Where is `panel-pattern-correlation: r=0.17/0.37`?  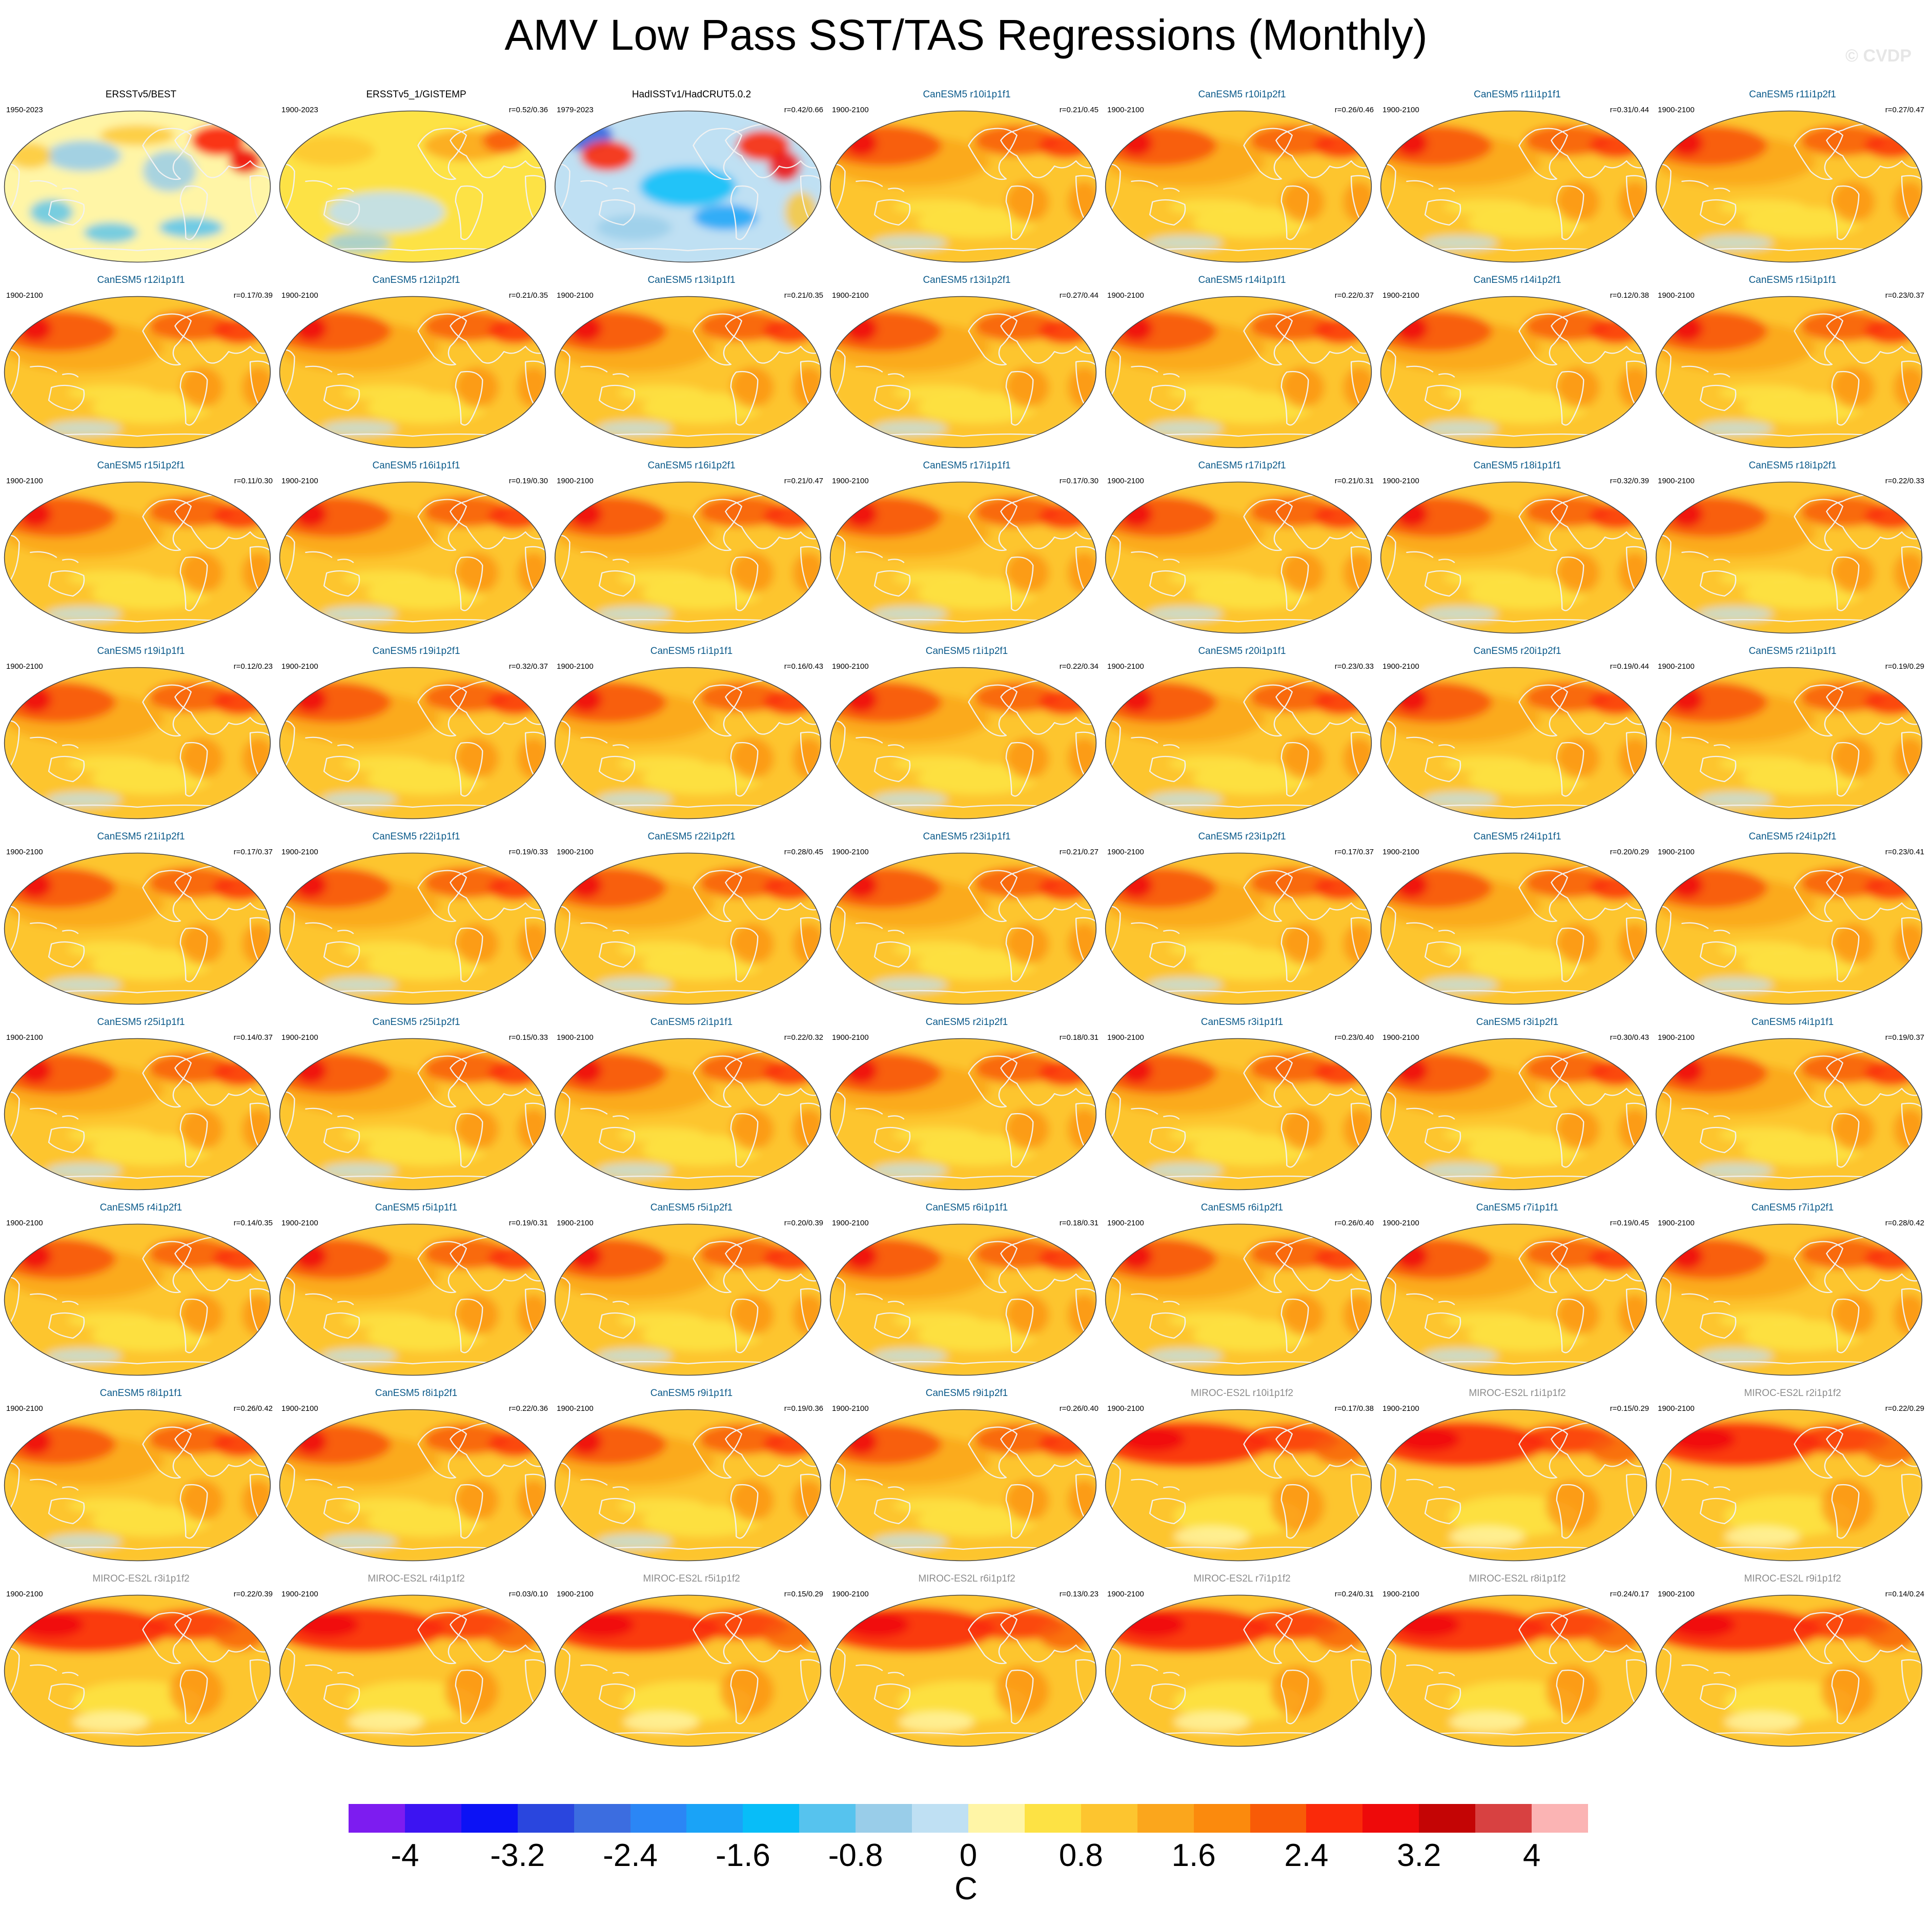
panel-pattern-correlation: r=0.17/0.37 is located at coordinates (1354, 852).